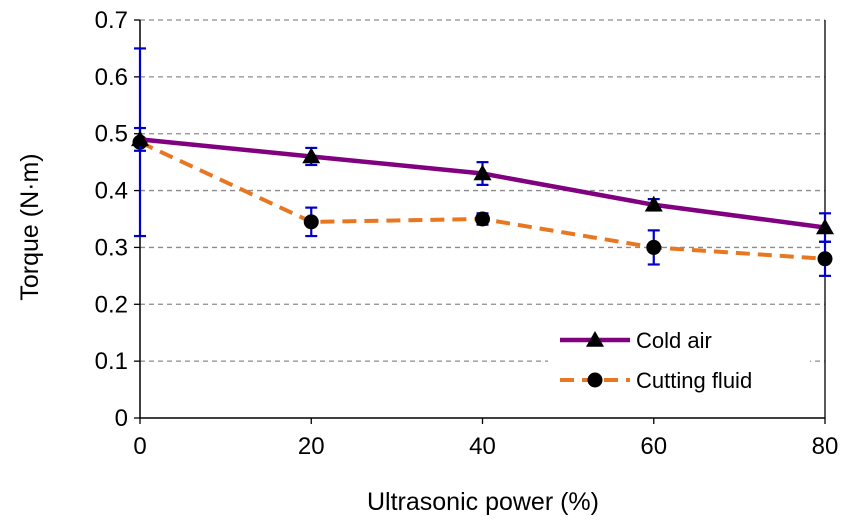  What do you see at coordinates (483, 502) in the screenshot?
I see `x-axis-title: Ultrasonic power (%)` at bounding box center [483, 502].